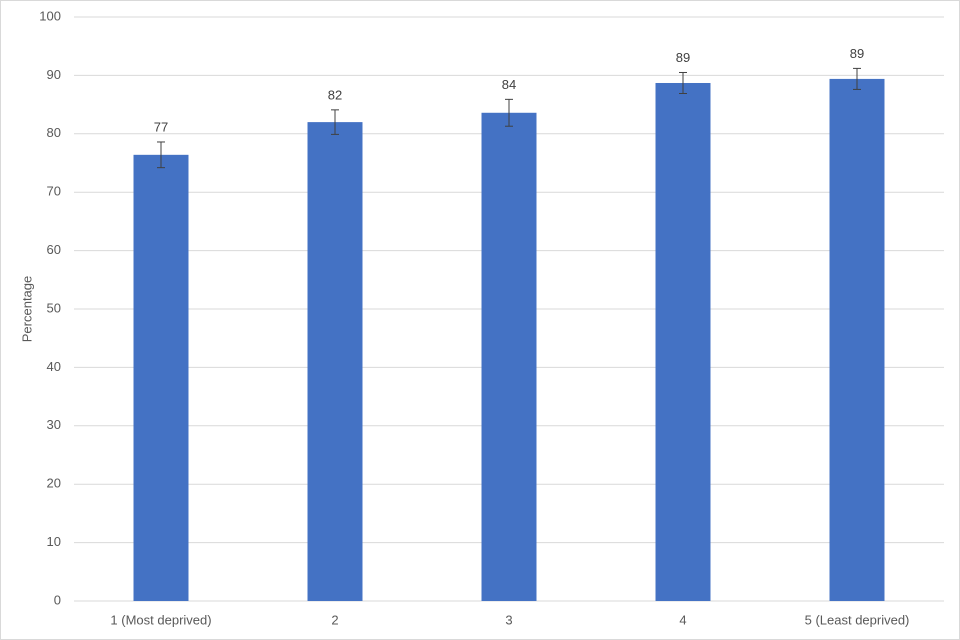 The width and height of the screenshot is (960, 640). Describe the element at coordinates (54, 132) in the screenshot. I see `y-tick-label: 80` at that location.